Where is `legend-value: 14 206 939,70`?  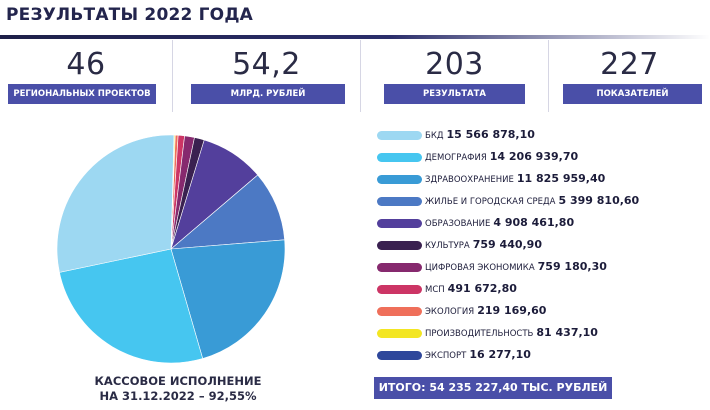
legend-value: 14 206 939,70 is located at coordinates (534, 156).